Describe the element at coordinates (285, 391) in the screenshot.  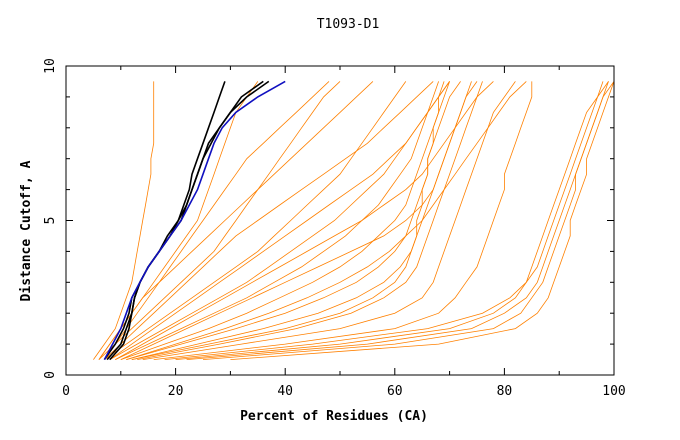
I see `x-tick-label-40: 40` at that location.